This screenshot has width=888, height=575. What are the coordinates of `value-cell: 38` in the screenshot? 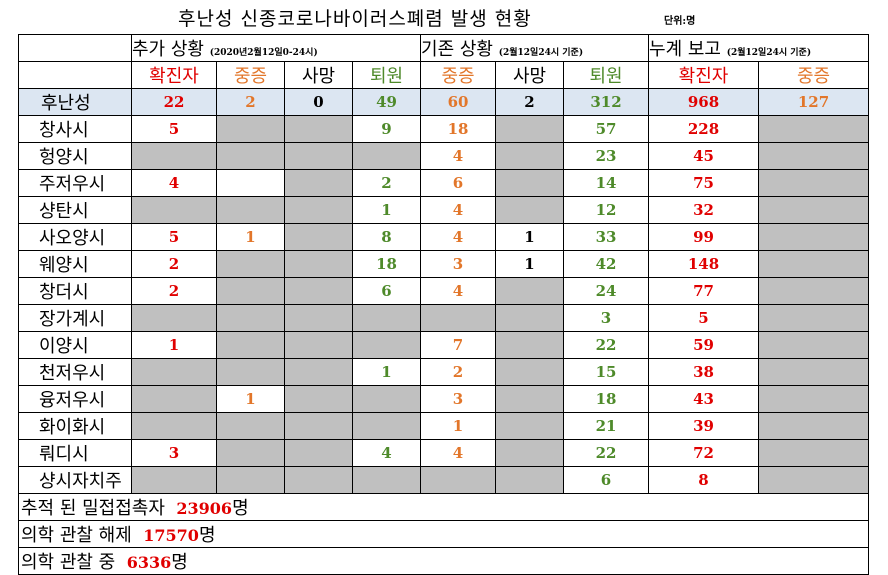 It's located at (704, 372).